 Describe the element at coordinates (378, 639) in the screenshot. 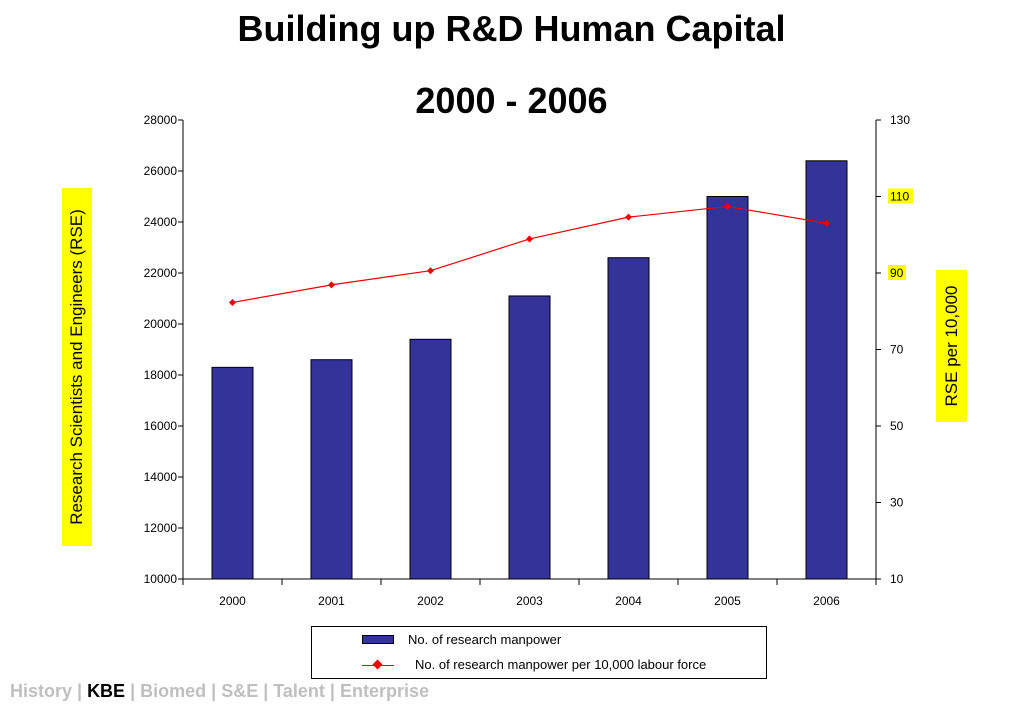

I see `legend-bar-swatch` at that location.